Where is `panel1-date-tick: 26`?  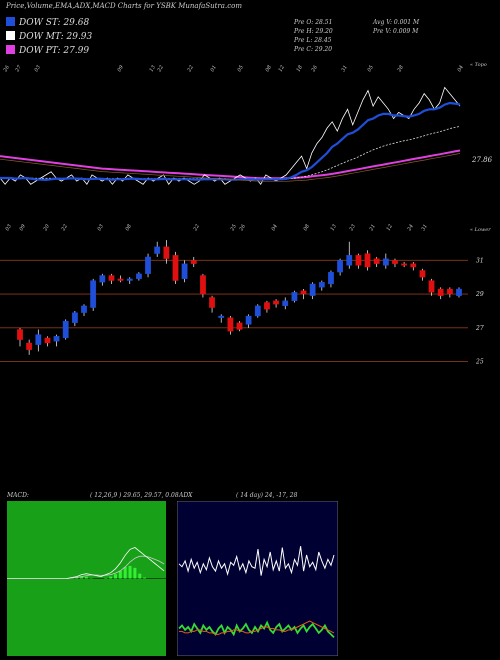
panel1-date-tick: 26 is located at coordinates (314, 69).